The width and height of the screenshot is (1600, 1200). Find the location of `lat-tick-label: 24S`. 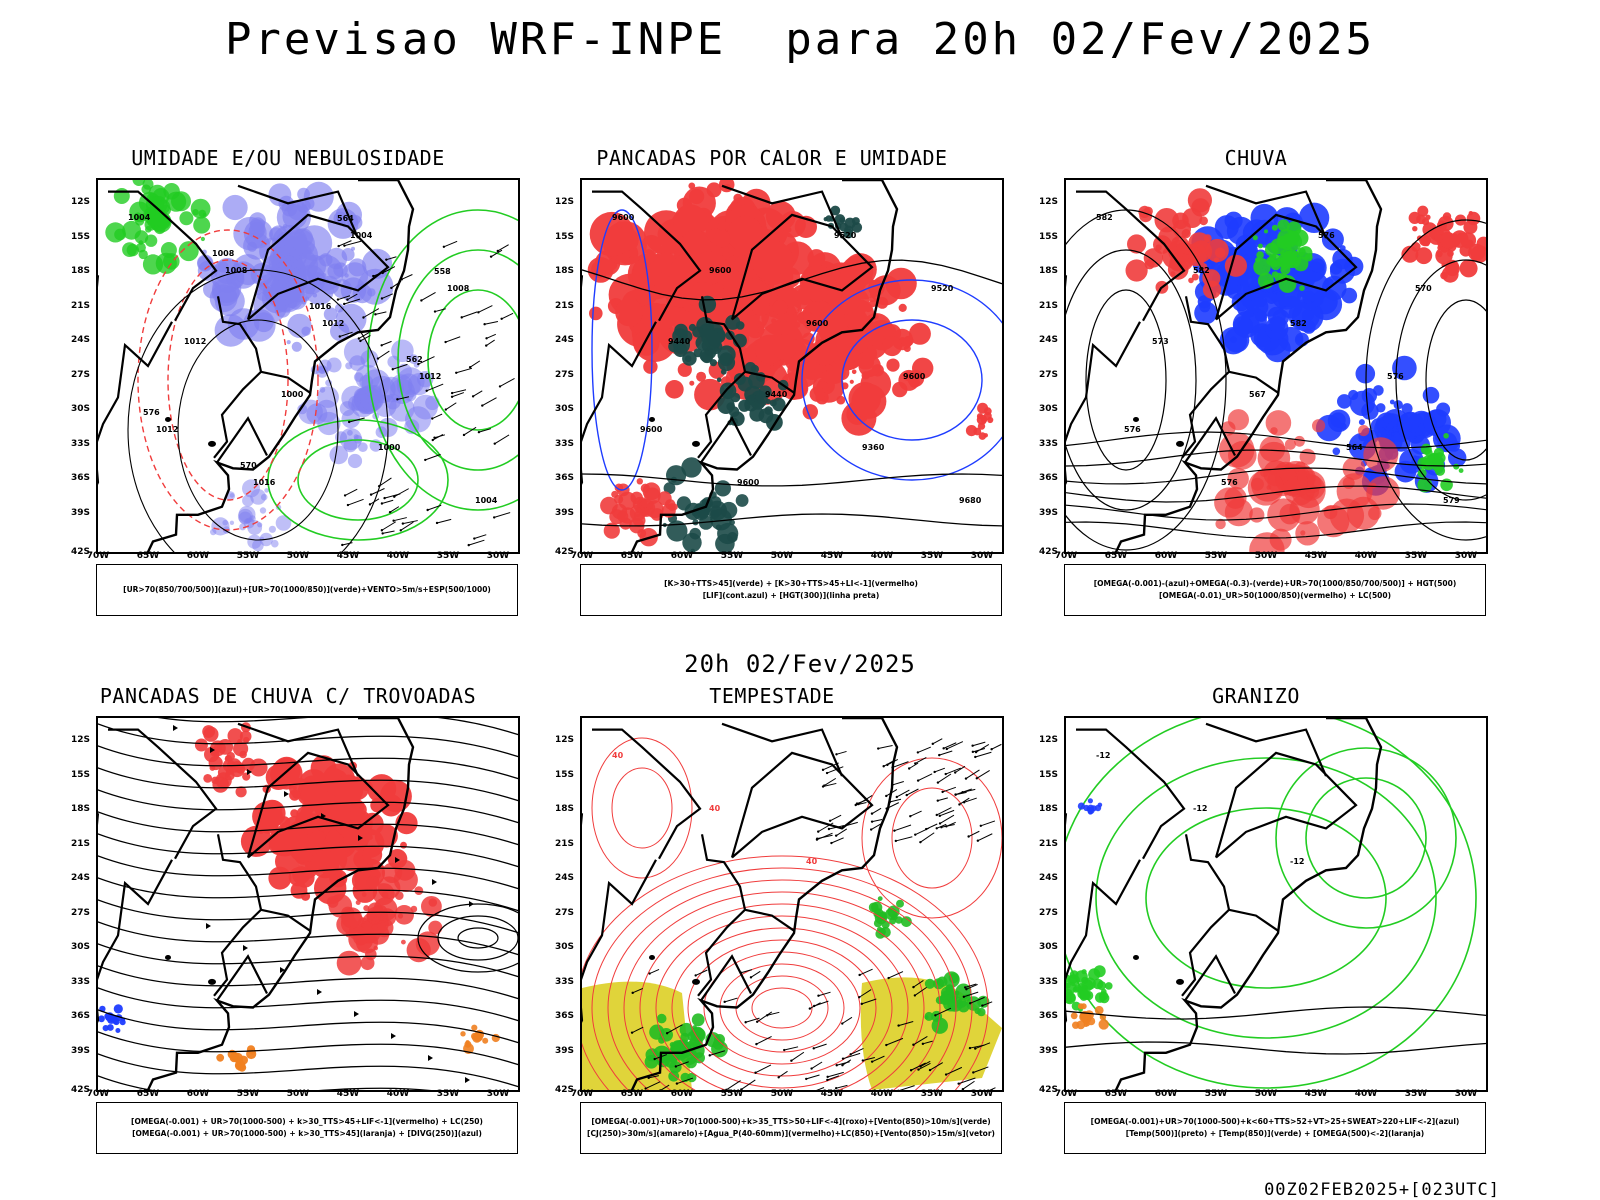

lat-tick-label: 24S is located at coordinates (564, 878).